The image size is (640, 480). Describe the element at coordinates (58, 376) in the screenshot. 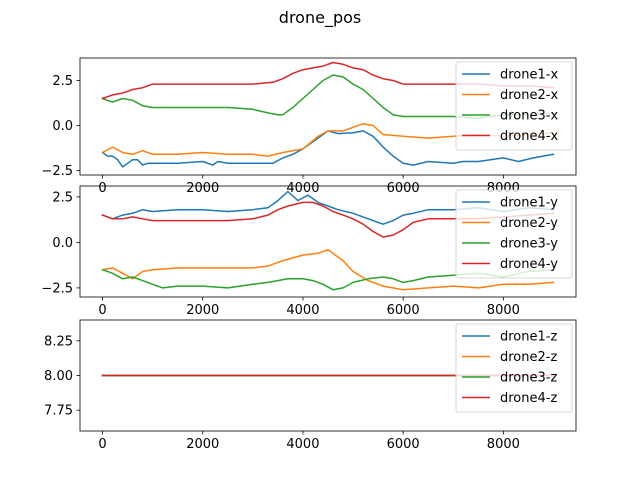

I see `y-tick-label: 8.00` at that location.